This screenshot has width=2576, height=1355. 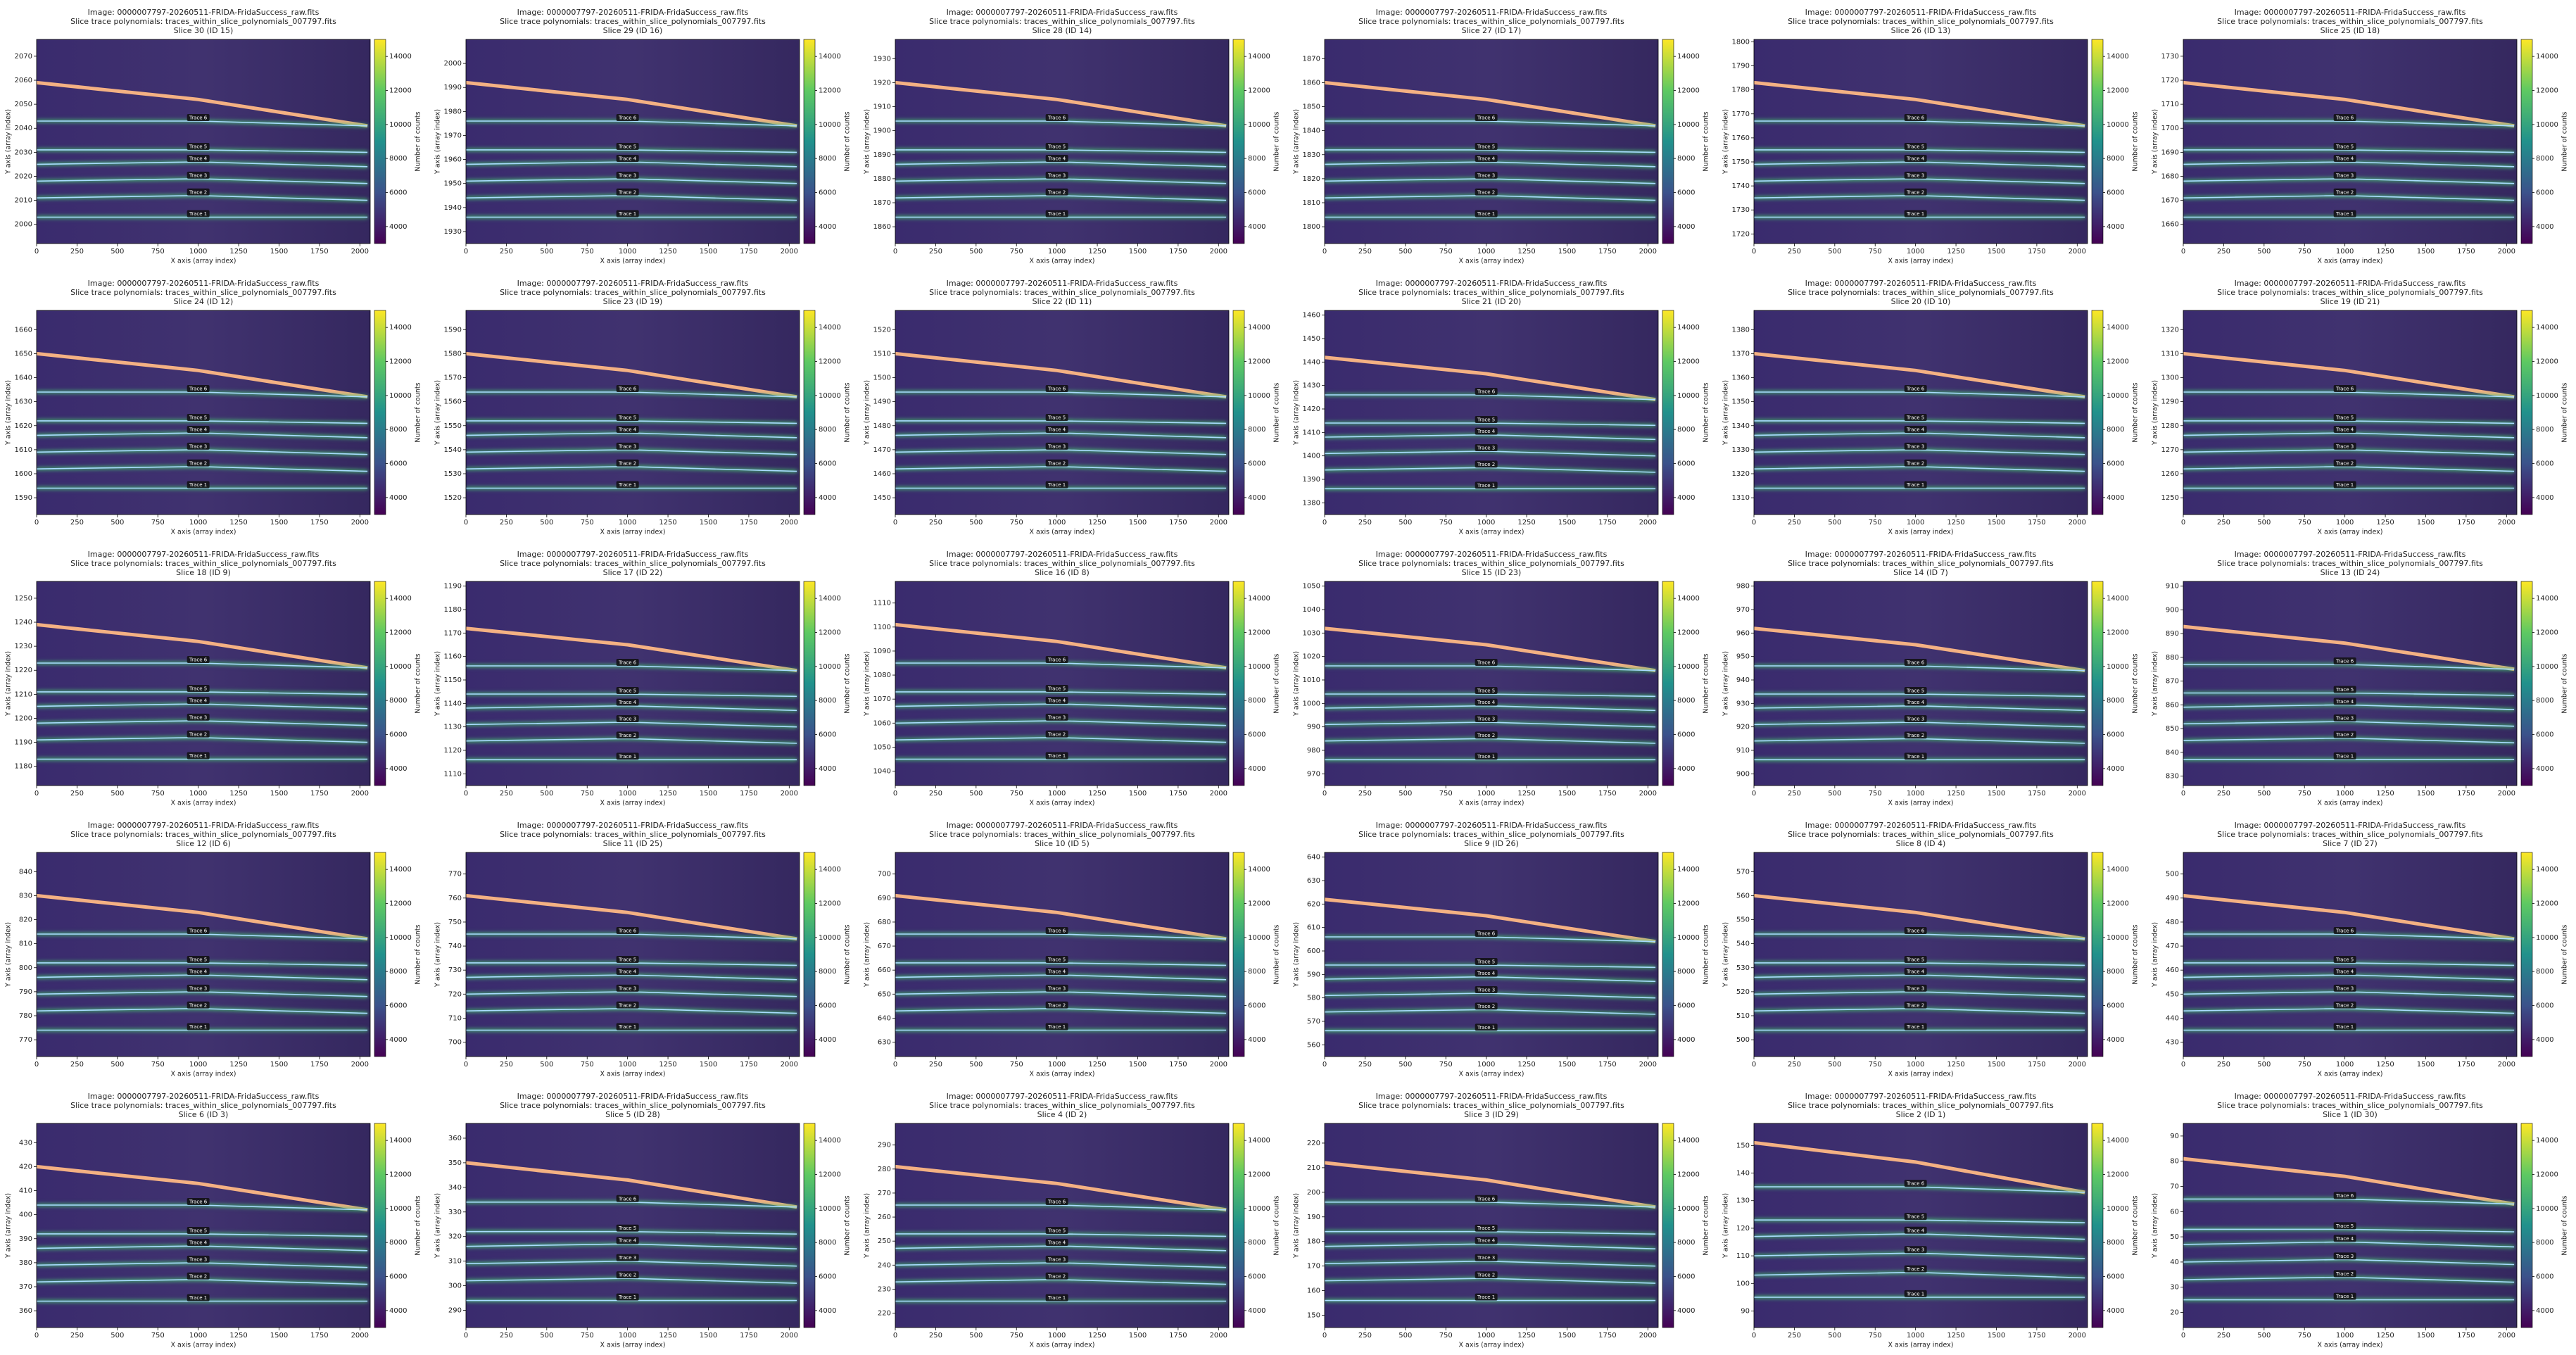 What do you see at coordinates (2172, 610) in the screenshot?
I see `y-tick-label: 900` at bounding box center [2172, 610].